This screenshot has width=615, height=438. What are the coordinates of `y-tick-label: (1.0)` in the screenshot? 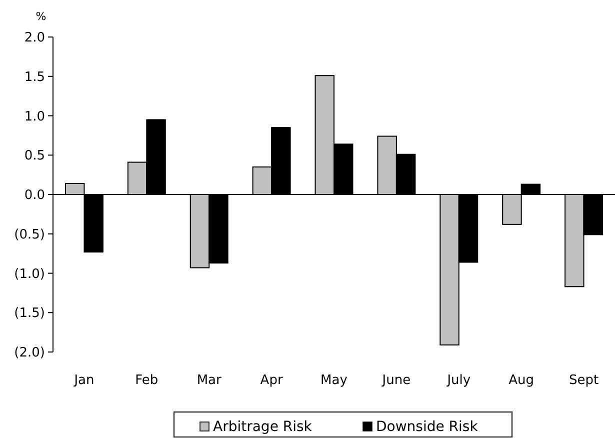 It's located at (29, 274).